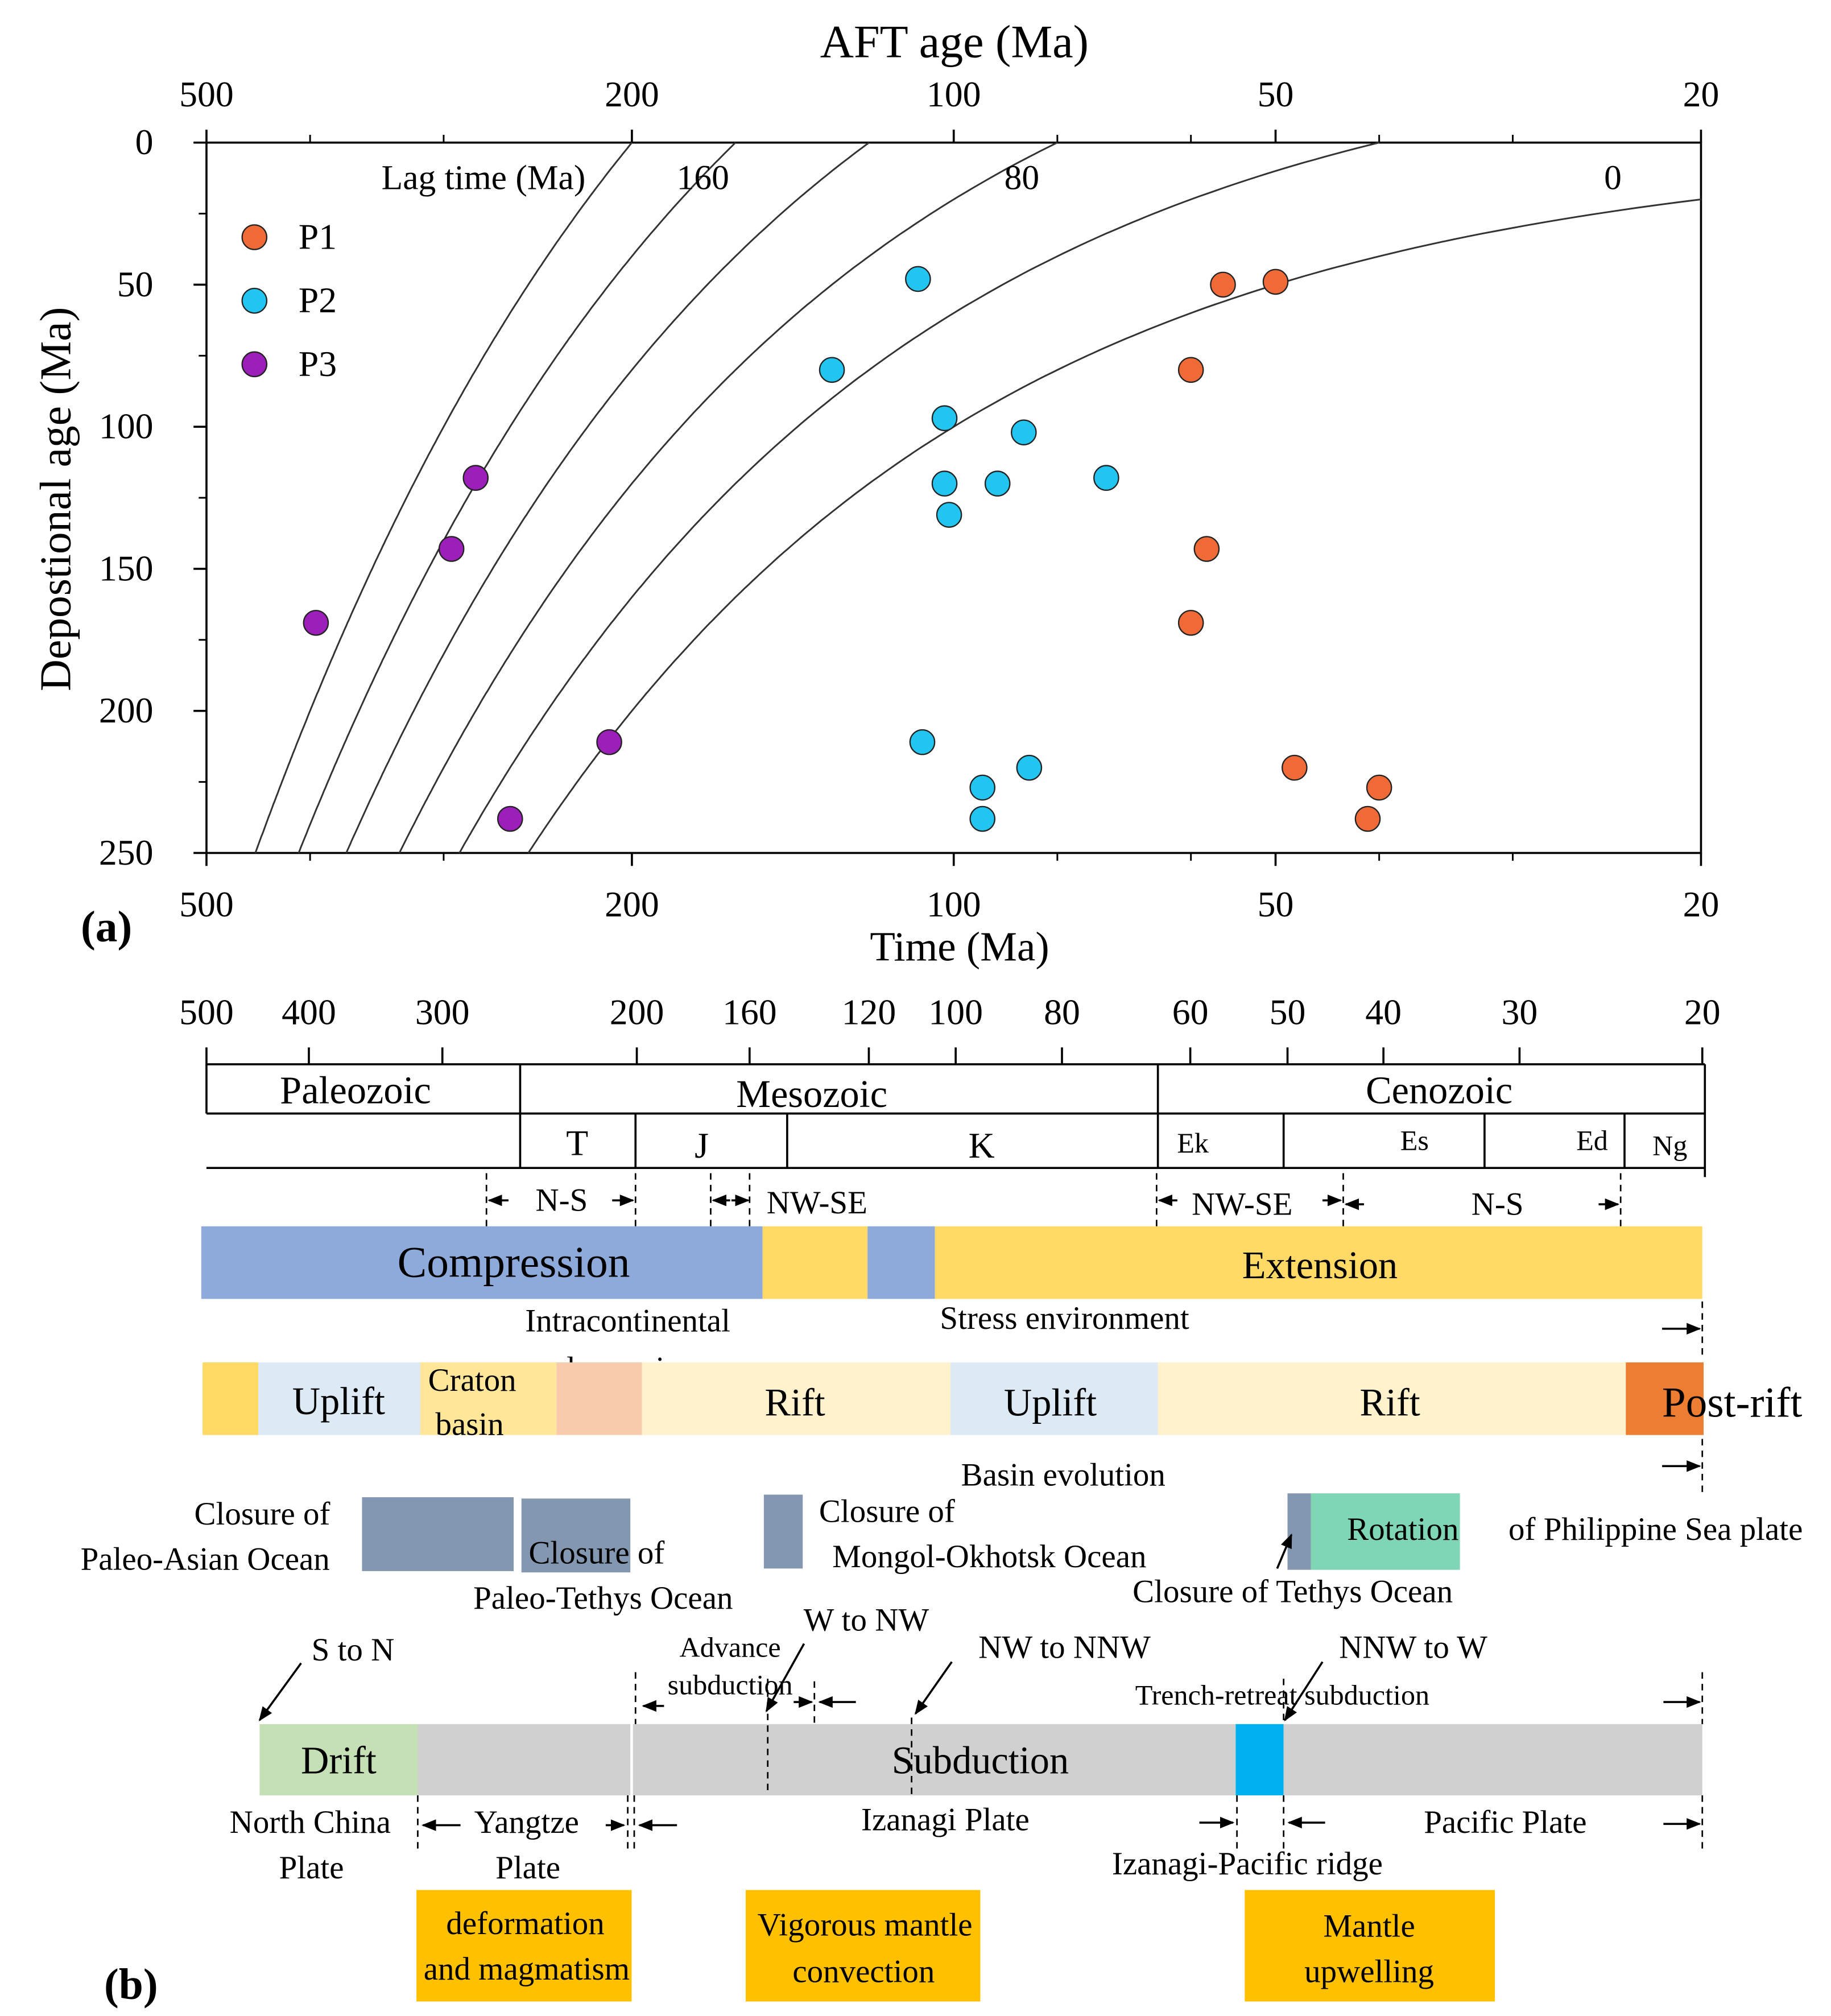  Describe the element at coordinates (526, 1822) in the screenshot. I see `yangtze-label-1: Yangtze` at that location.